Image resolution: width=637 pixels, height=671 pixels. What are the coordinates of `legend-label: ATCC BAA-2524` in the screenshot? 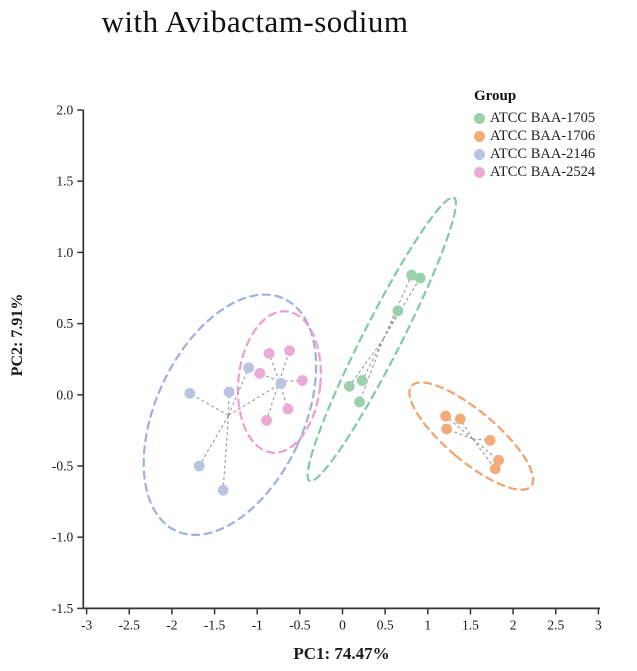 It's located at (543, 171).